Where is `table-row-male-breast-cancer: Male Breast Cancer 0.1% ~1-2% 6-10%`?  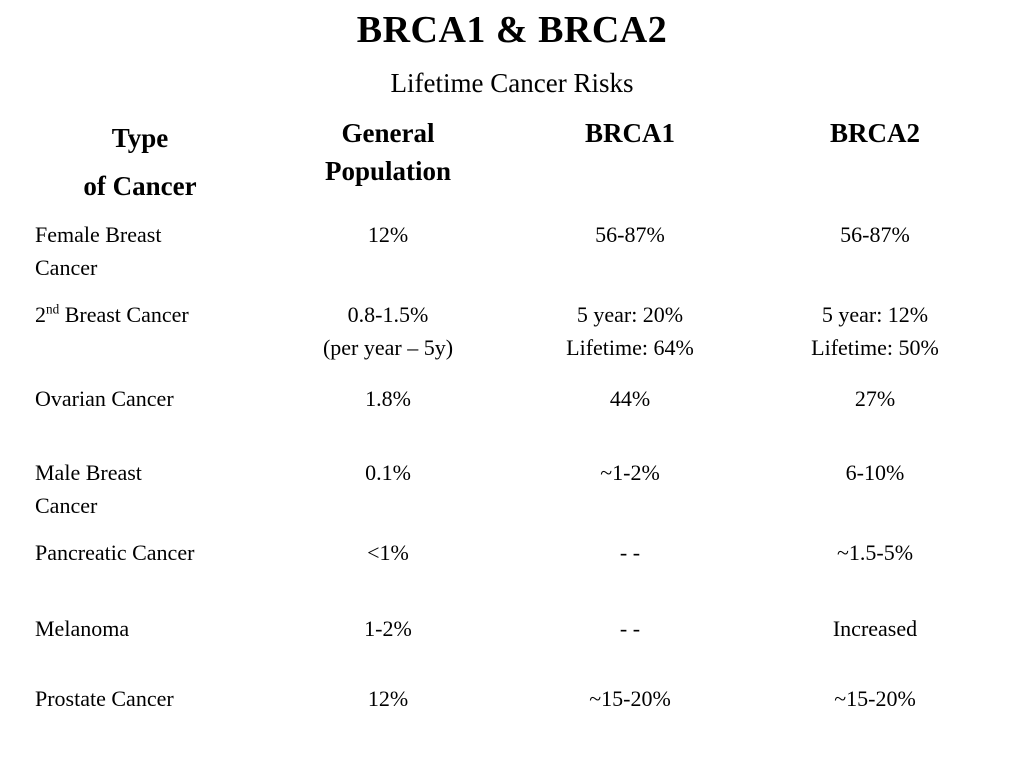
table-row-male-breast-cancer: Male Breast Cancer 0.1% ~1-2% 6-10% is located at coordinates (512, 496).